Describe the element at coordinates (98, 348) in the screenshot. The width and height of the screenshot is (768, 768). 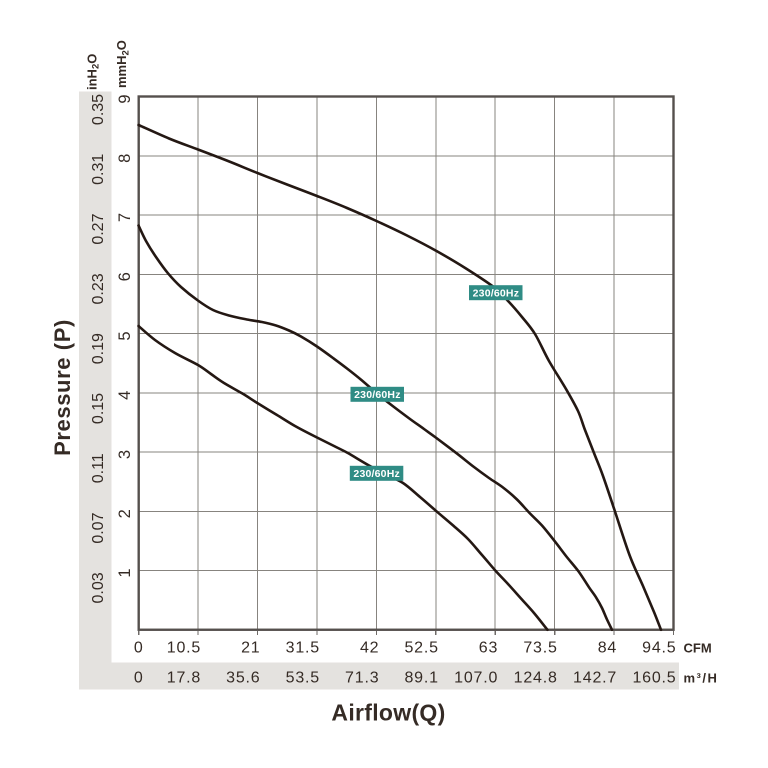
I see `svg-text: 0.19` at that location.